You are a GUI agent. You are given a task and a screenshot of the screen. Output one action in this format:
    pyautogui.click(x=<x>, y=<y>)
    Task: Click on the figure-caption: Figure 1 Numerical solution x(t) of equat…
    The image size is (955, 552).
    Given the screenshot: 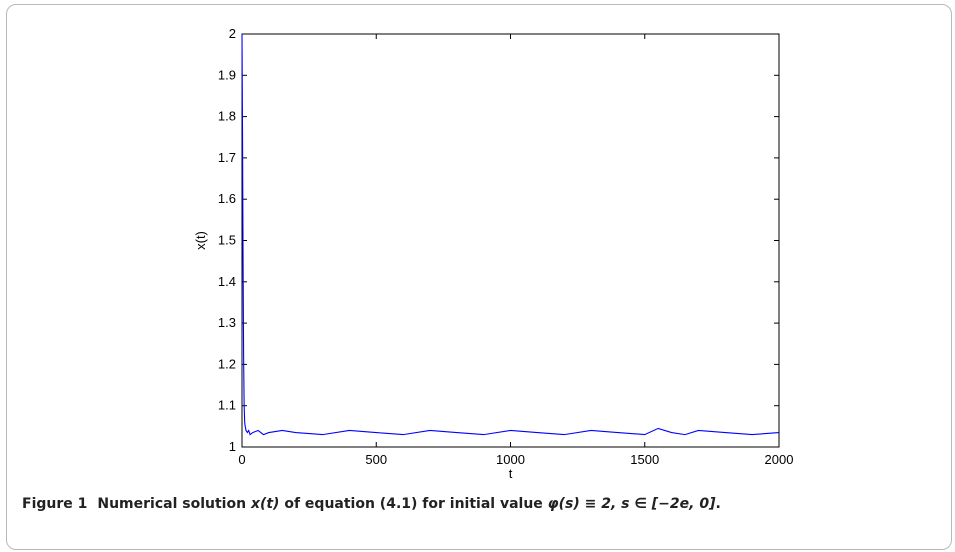 What is the action you would take?
    pyautogui.click(x=371, y=504)
    